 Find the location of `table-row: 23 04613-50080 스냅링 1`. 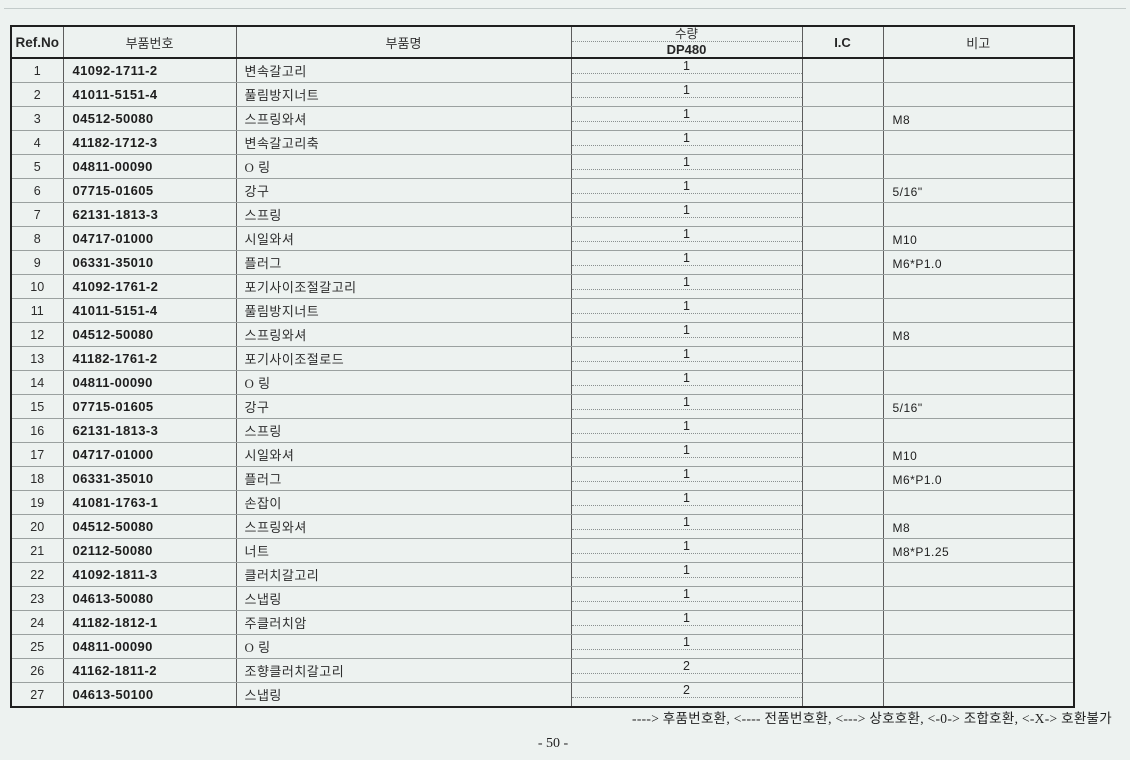

table-row: 23 04613-50080 스냅링 1 is located at coordinates (542, 598).